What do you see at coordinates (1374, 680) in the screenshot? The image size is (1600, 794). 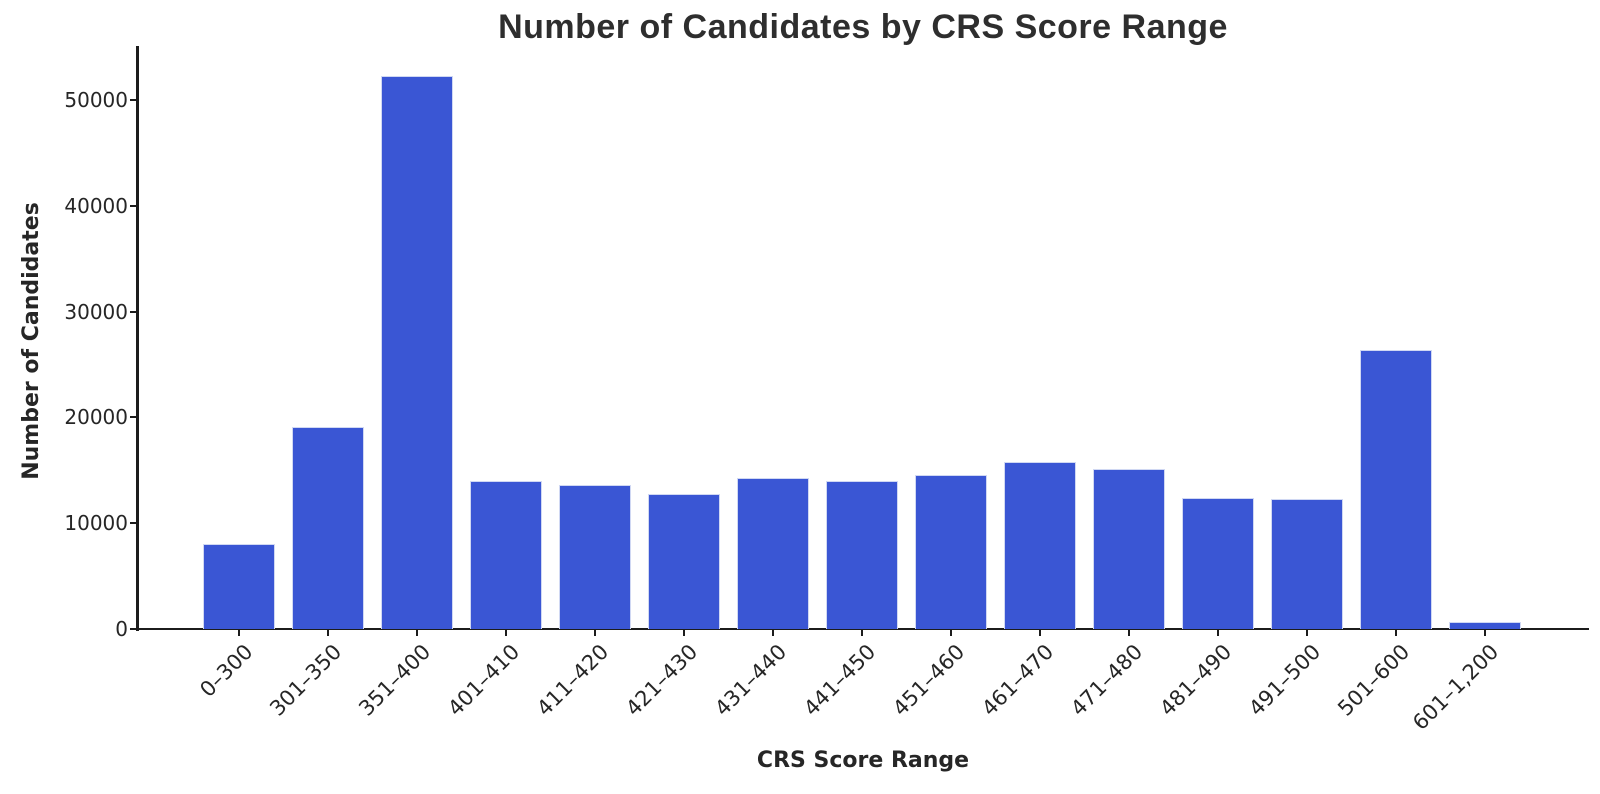 I see `x-axis-tick-label: 501–600` at bounding box center [1374, 680].